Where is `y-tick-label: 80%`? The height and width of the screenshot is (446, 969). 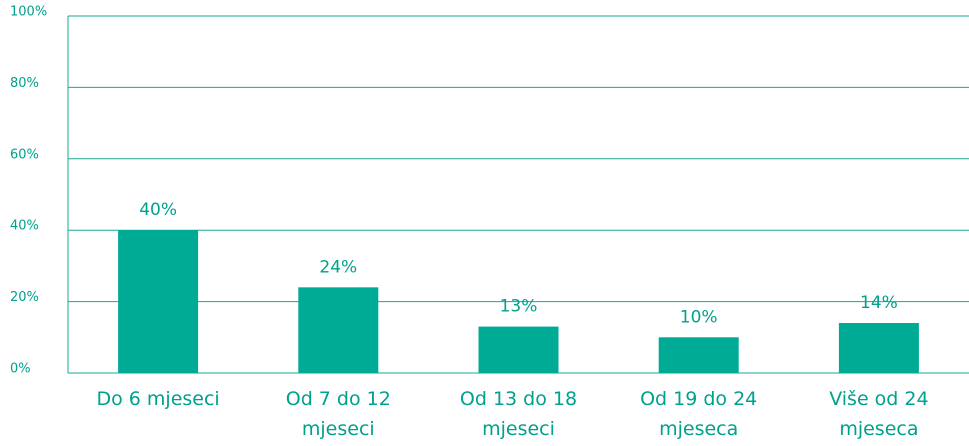 y-tick-label: 80% is located at coordinates (24, 83).